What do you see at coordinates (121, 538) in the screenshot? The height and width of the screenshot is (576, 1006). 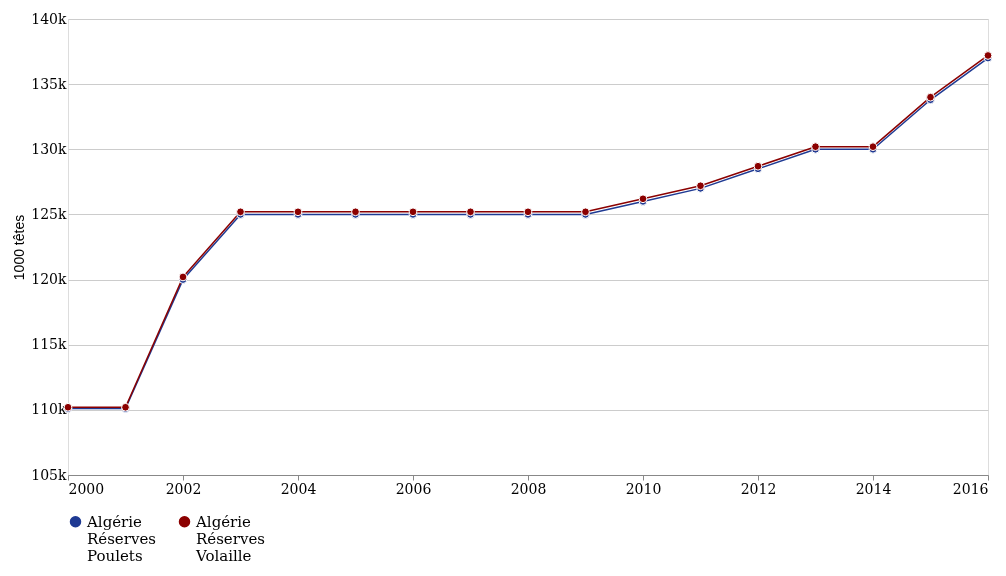 I see `legend-label: Algérie Réserves Poulets` at bounding box center [121, 538].